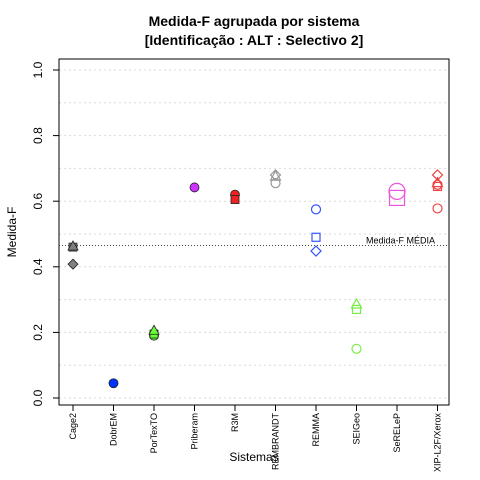  What do you see at coordinates (438, 443) in the screenshot?
I see `x-tick-label: XIP-L2F/Xerox` at bounding box center [438, 443].